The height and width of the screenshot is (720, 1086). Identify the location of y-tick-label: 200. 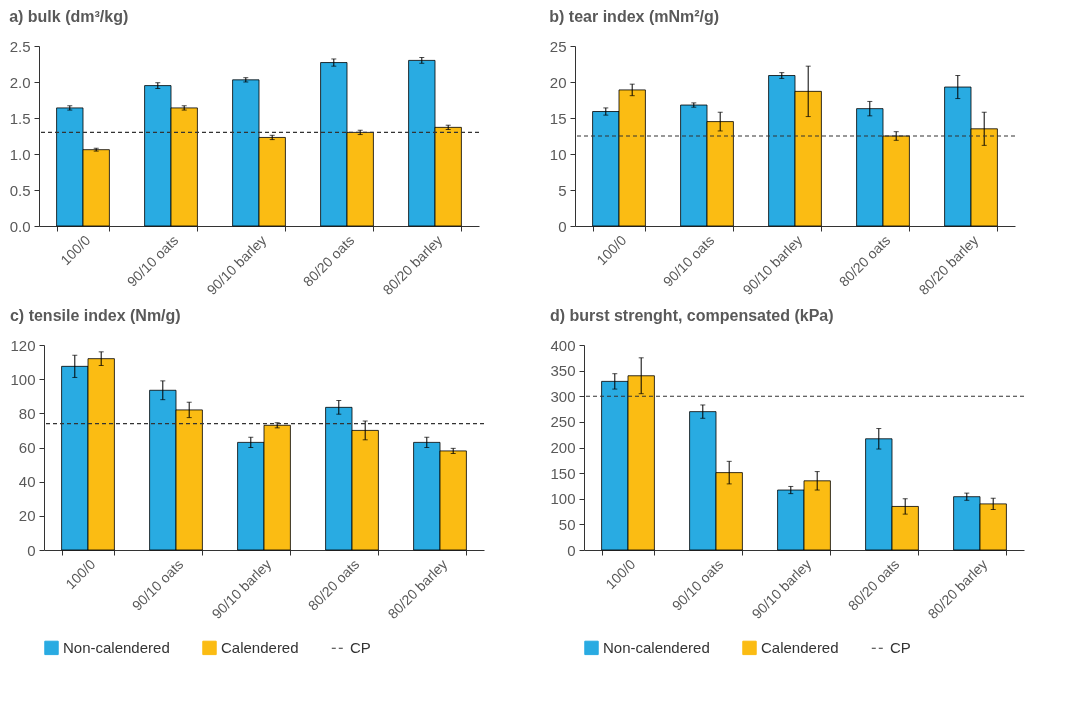
(563, 447).